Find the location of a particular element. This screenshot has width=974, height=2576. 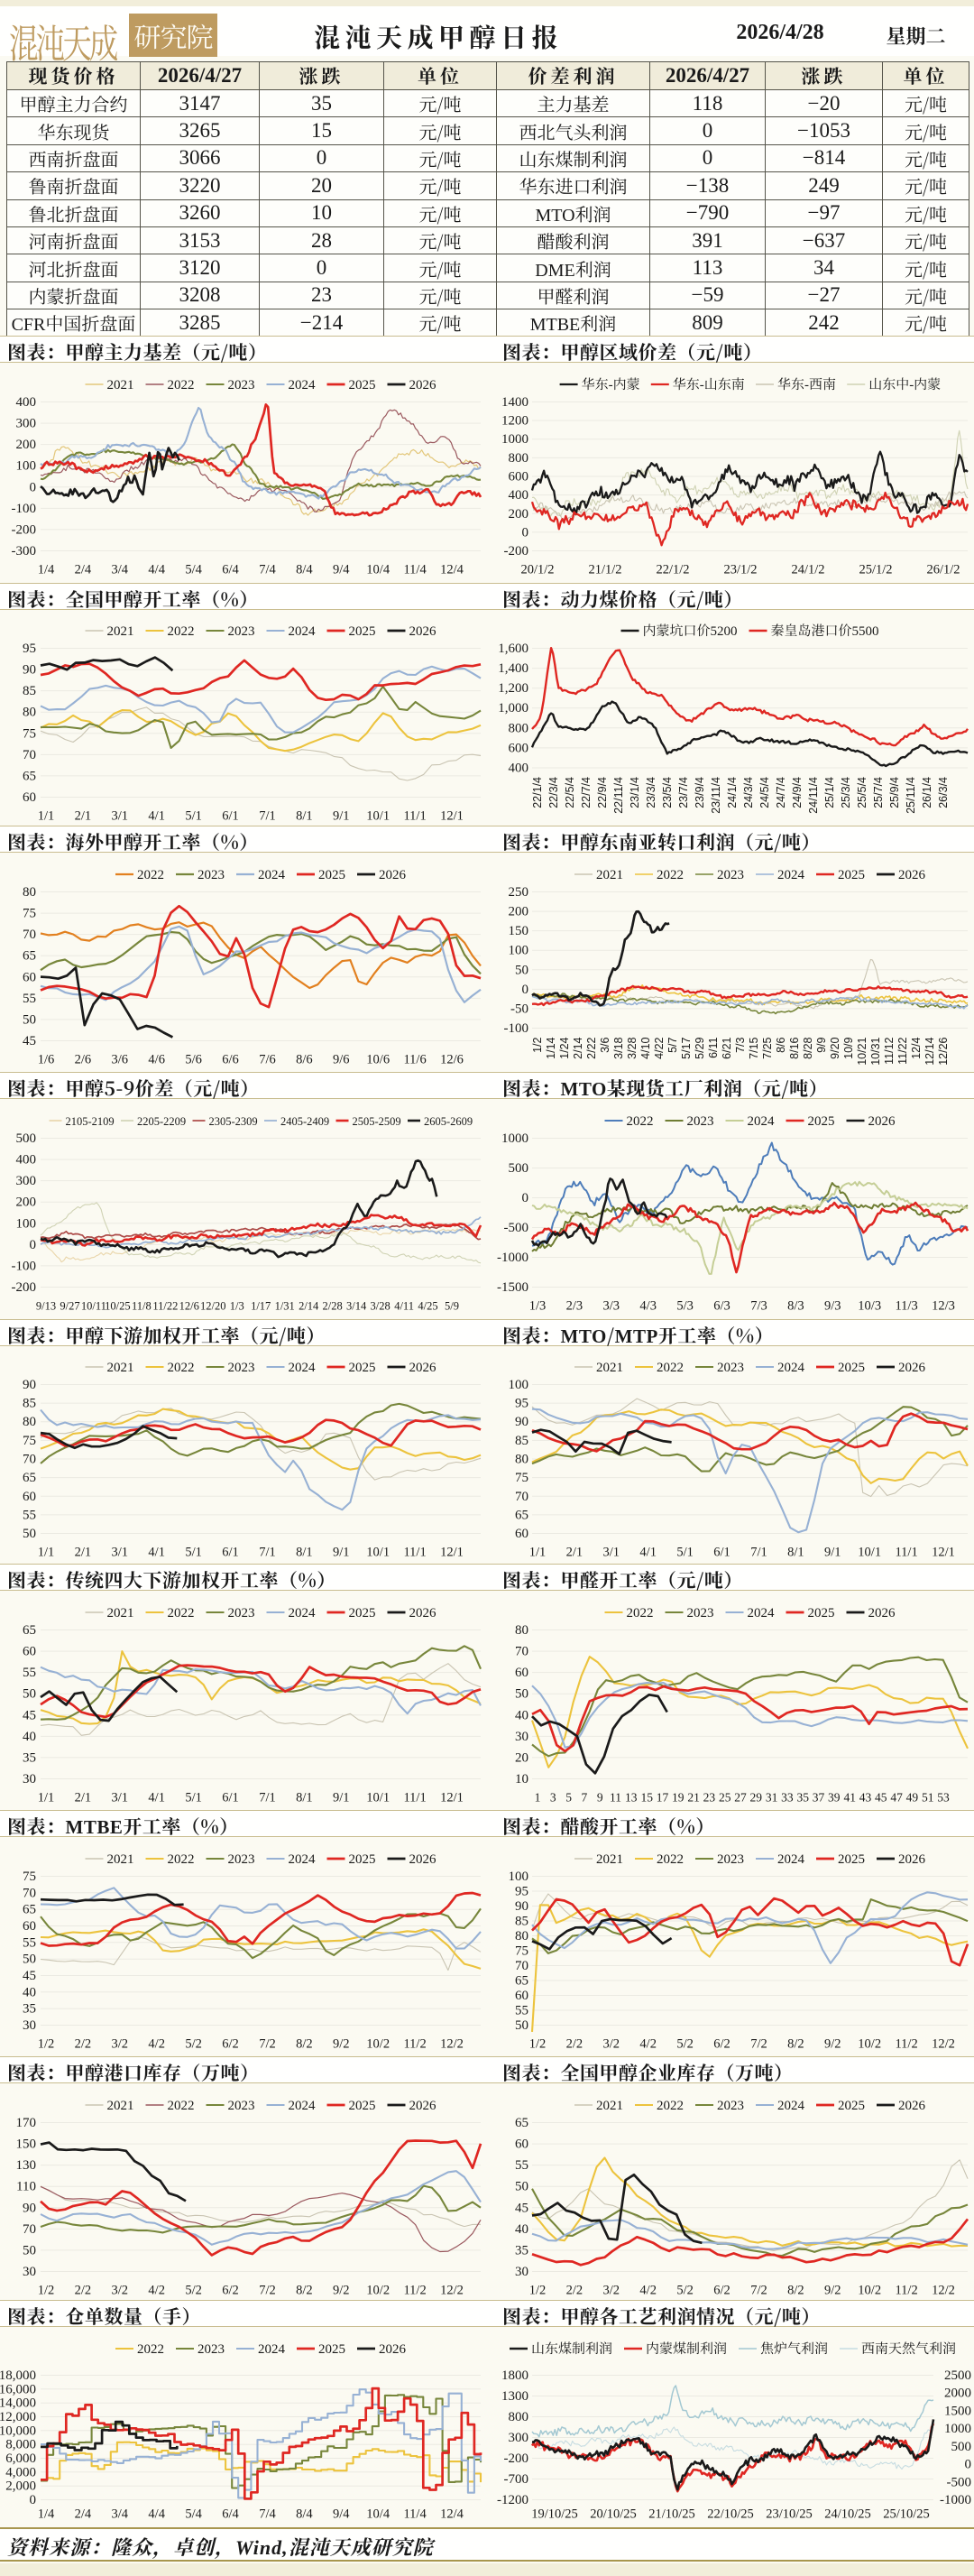

svg-text: 9/13 is located at coordinates (46, 1305).